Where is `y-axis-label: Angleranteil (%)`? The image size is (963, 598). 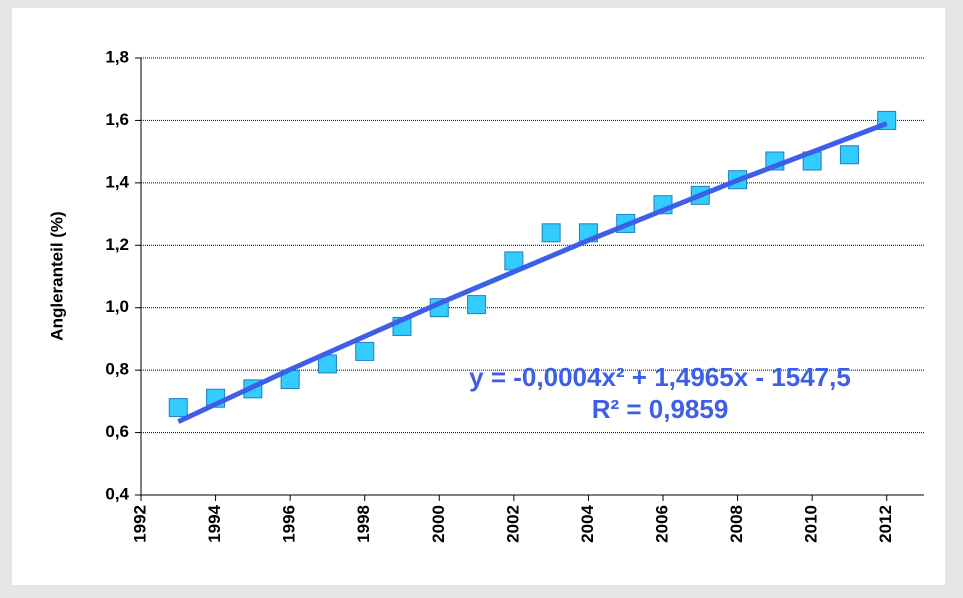
y-axis-label: Angleranteil (%) is located at coordinates (56, 275).